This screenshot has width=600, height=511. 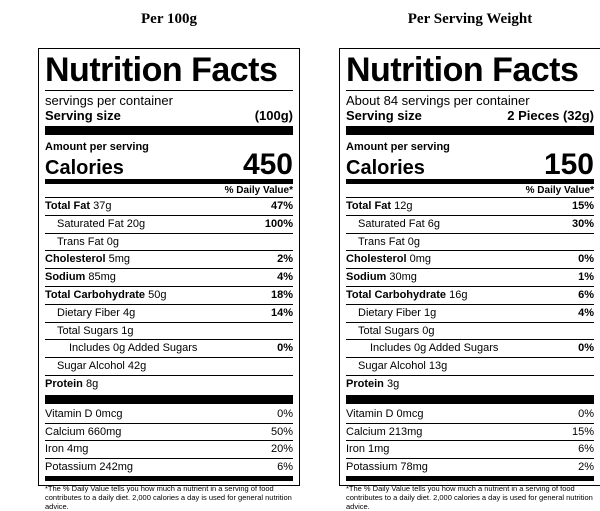 I want to click on total-carbohydrate-row: Total Carbohydrate 16g 6%, so click(x=470, y=296).